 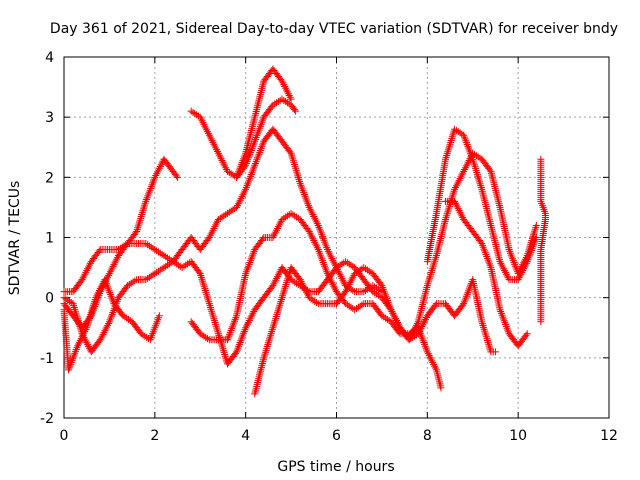 What do you see at coordinates (427, 436) in the screenshot?
I see `x-tick-label: 8` at bounding box center [427, 436].